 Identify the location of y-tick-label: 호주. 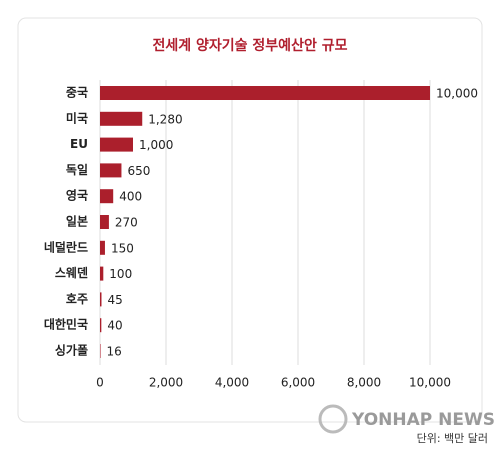
(77, 299).